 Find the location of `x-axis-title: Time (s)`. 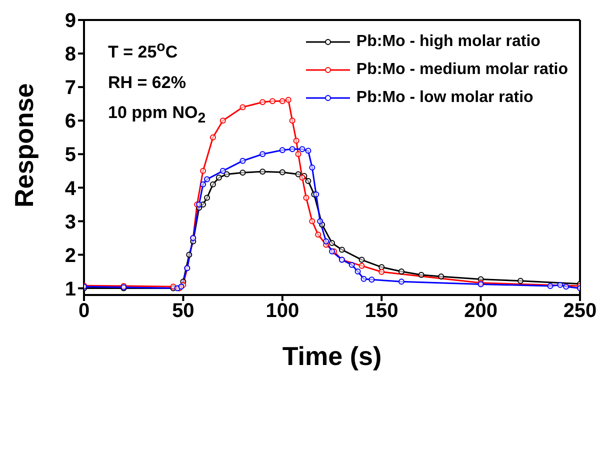

x-axis-title: Time (s) is located at coordinates (332, 356).